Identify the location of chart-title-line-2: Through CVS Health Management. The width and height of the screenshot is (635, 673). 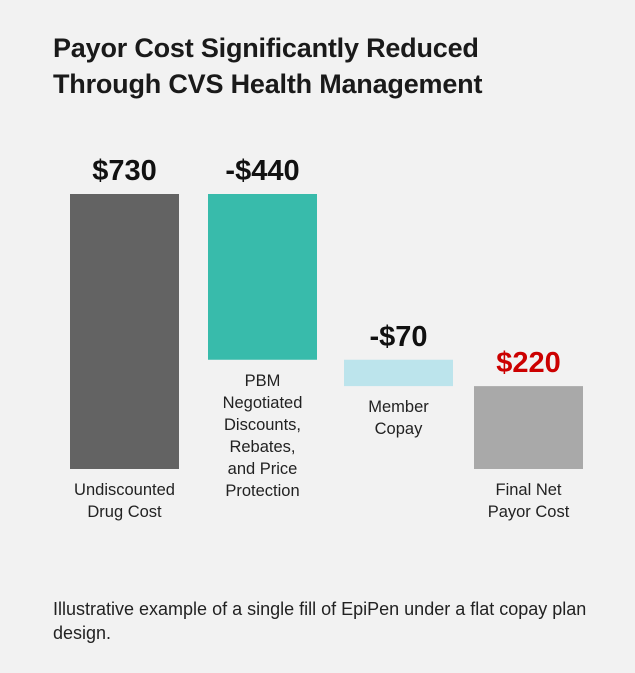
(268, 84).